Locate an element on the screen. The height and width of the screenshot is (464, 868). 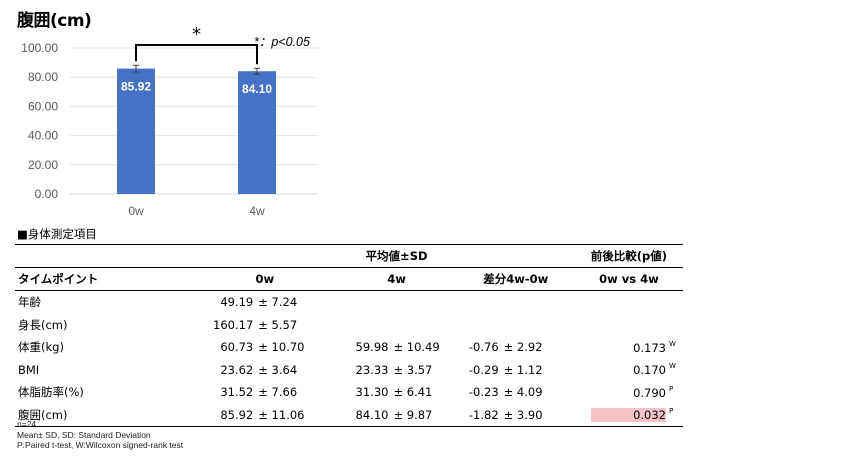
cell-0w: 31.52 ± 7.66 is located at coordinates (264, 392).